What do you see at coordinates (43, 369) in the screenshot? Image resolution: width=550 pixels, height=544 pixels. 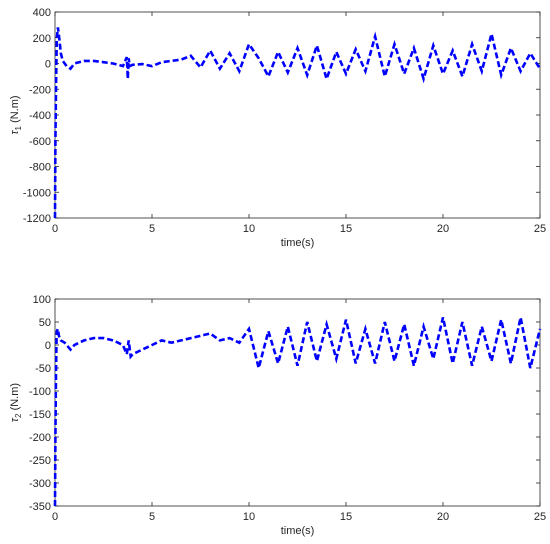 I see `y-tick-label: -50` at bounding box center [43, 369].